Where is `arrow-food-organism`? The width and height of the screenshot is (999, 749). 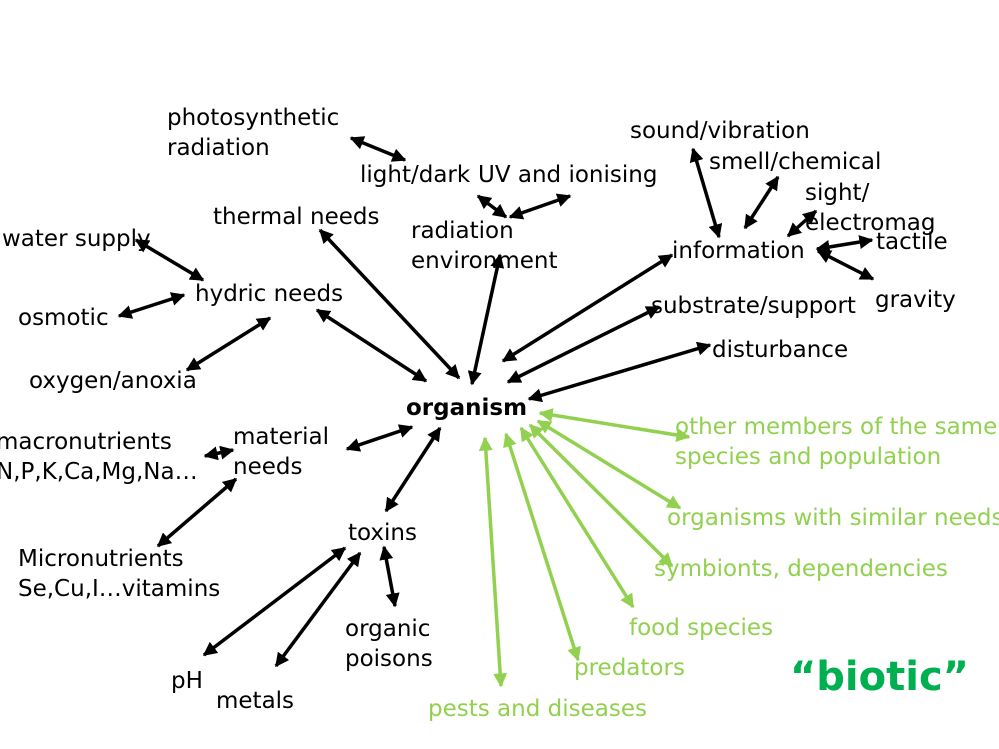 arrow-food-organism is located at coordinates (577, 517).